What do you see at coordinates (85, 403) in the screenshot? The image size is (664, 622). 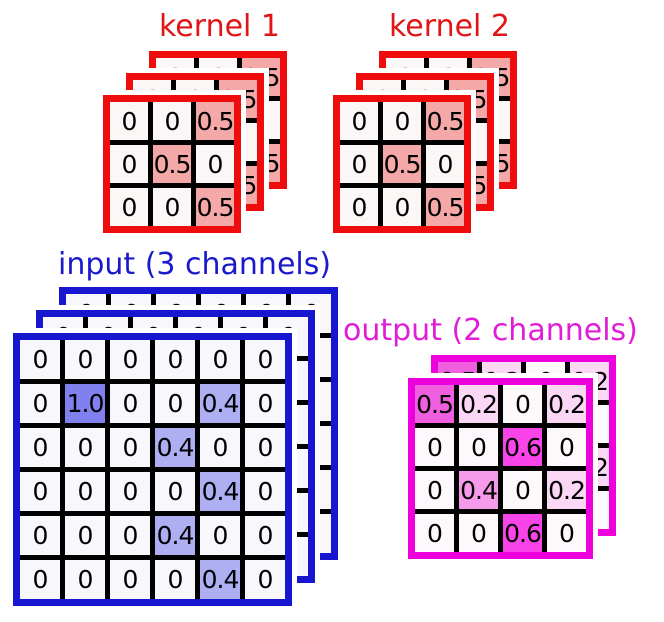 I see `matrix-cell: 1.0` at bounding box center [85, 403].